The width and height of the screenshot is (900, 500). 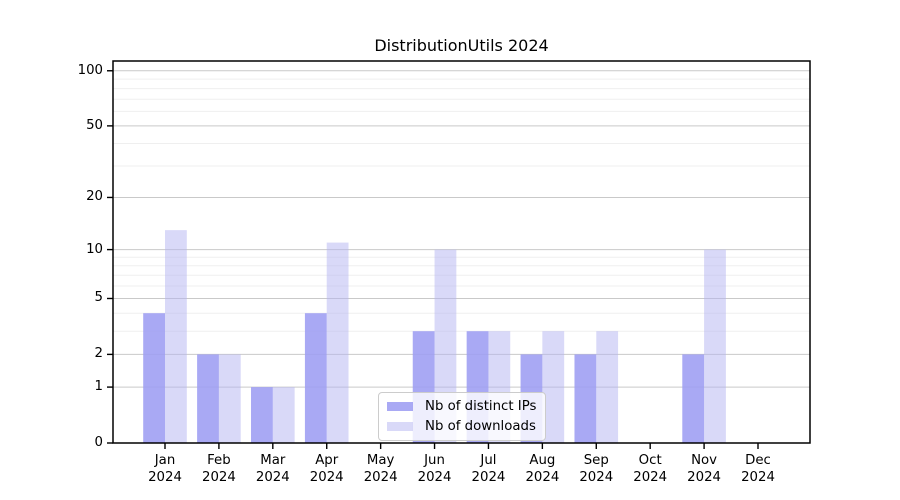 What do you see at coordinates (315, 378) in the screenshot?
I see `bar-apr-series0` at bounding box center [315, 378].